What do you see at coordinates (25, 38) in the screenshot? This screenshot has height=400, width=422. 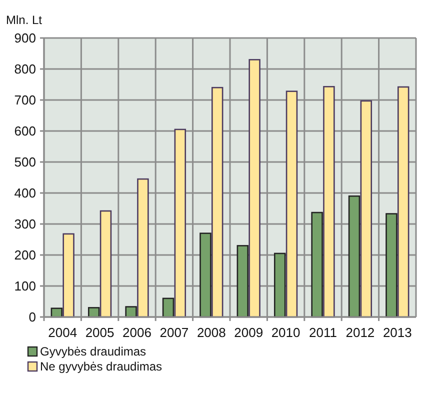 I see `y-tick-label: 900` at bounding box center [25, 38].